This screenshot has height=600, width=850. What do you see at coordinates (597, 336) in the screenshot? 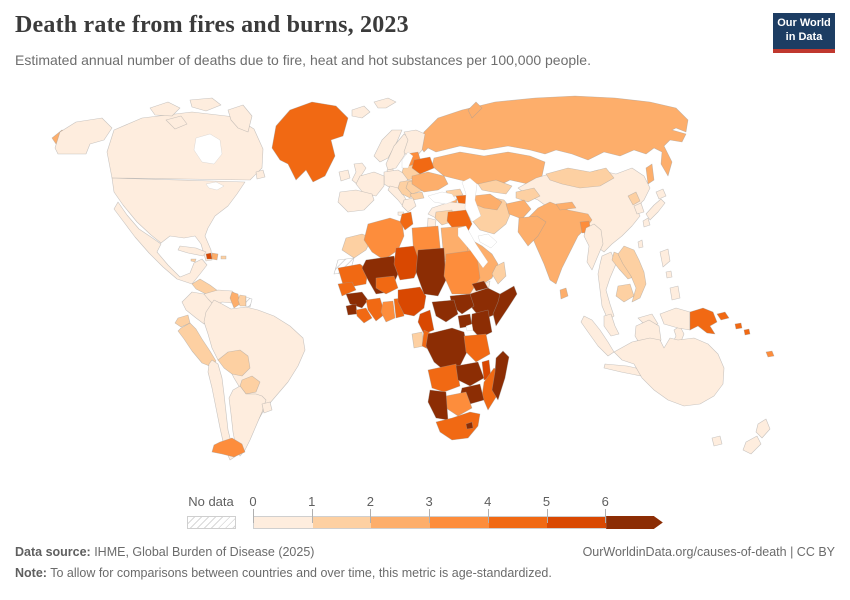
I see `region-indonesia-sumatra` at bounding box center [597, 336].